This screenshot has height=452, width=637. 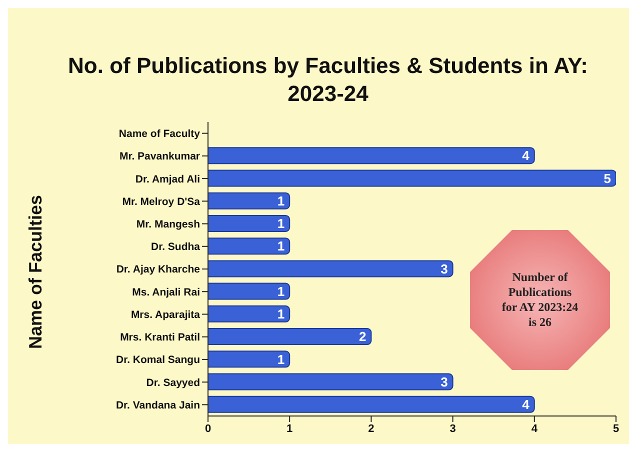 What do you see at coordinates (175, 247) in the screenshot?
I see `y-tick-label: Dr. Sudha` at bounding box center [175, 247].